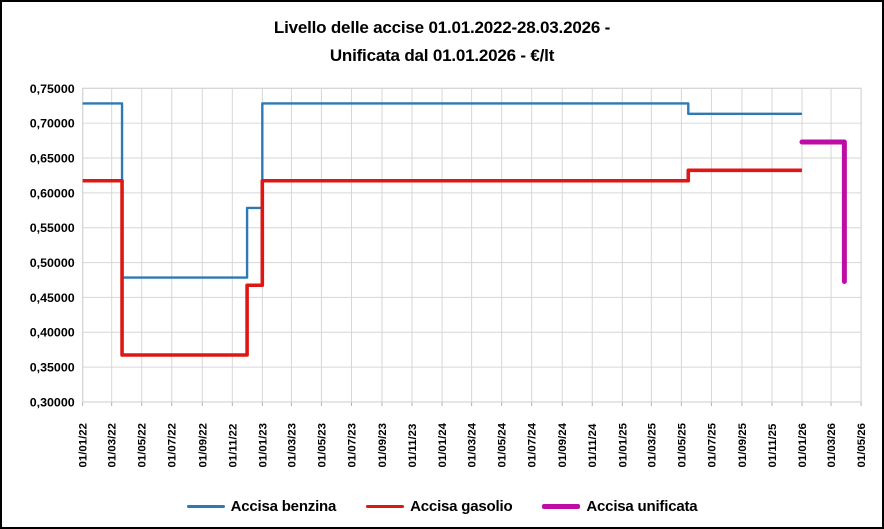 This screenshot has height=529, width=884. I want to click on svg-text: 01/03/24, so click(473, 444).